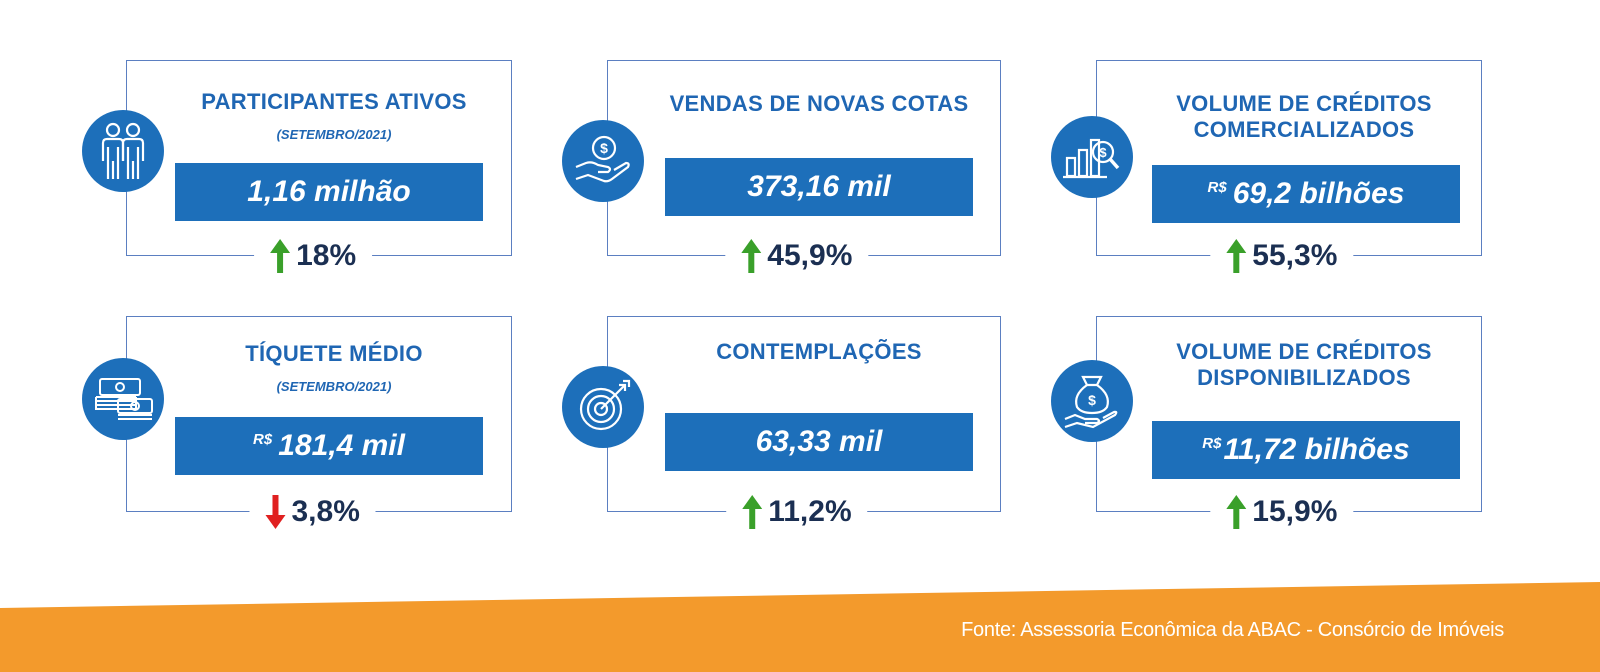 This screenshot has width=1600, height=672. Describe the element at coordinates (1295, 511) in the screenshot. I see `change-value: 15,9%` at that location.